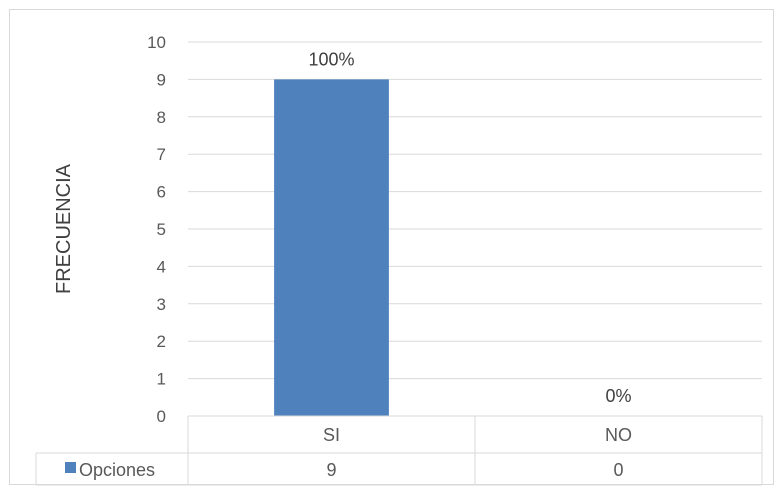 The image size is (783, 493). Describe the element at coordinates (70, 467) in the screenshot. I see `legend-swatch` at that location.